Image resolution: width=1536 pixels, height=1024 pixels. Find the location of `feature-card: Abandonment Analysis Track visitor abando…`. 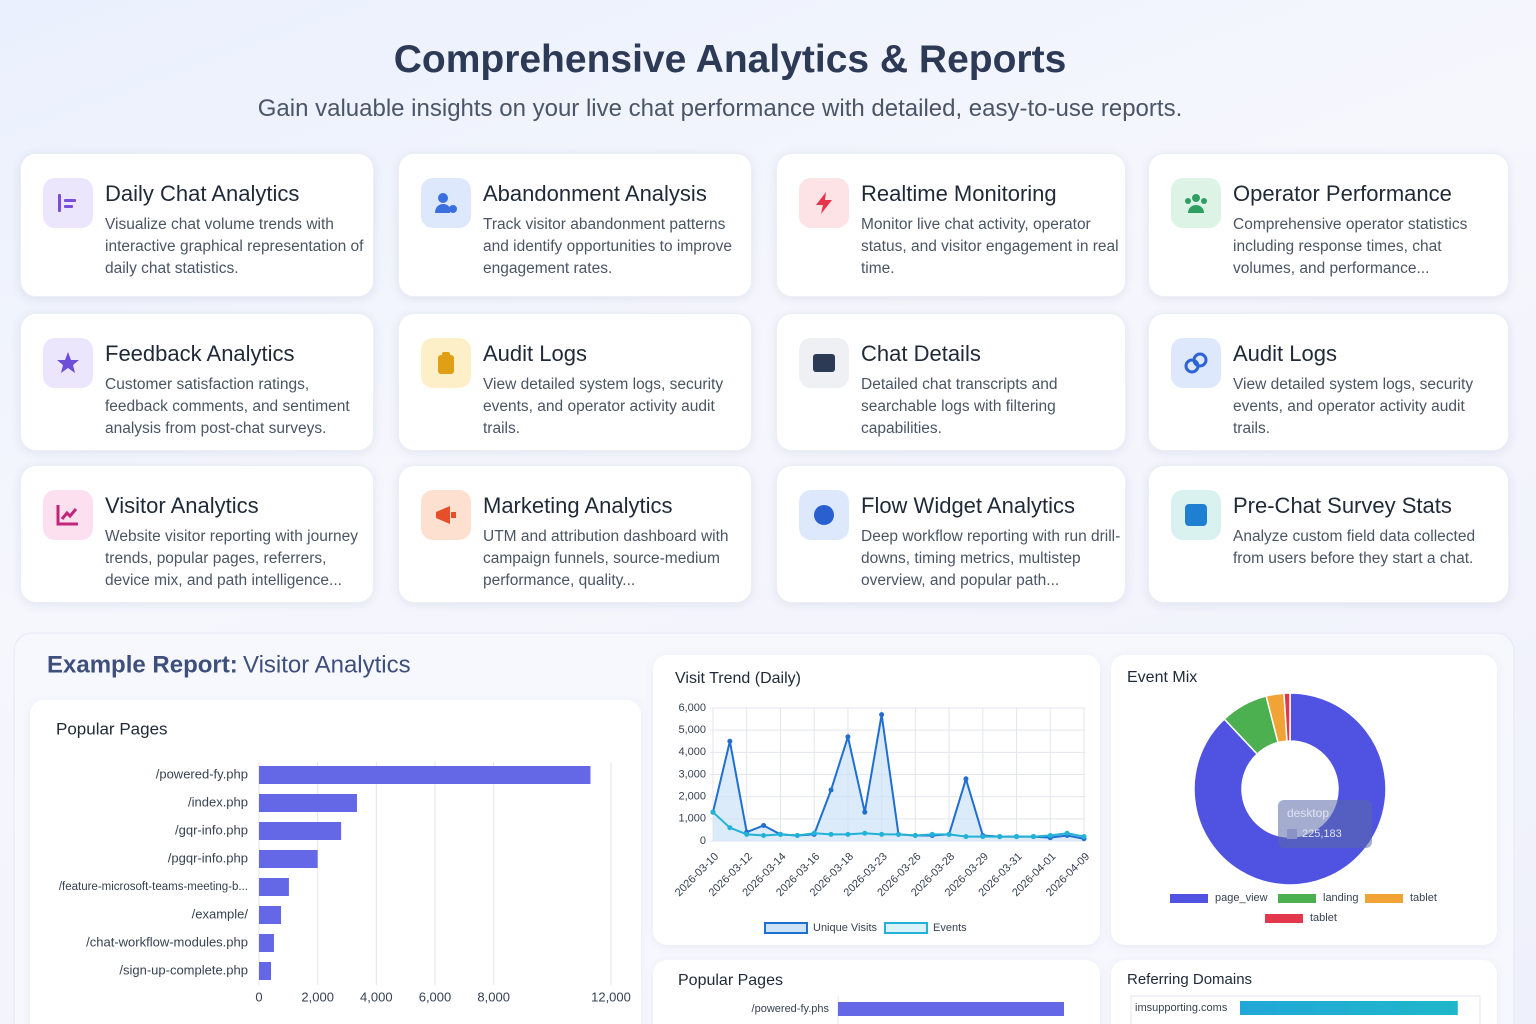

feature-card: Abandonment Analysis Track visitor abando… is located at coordinates (575, 225).